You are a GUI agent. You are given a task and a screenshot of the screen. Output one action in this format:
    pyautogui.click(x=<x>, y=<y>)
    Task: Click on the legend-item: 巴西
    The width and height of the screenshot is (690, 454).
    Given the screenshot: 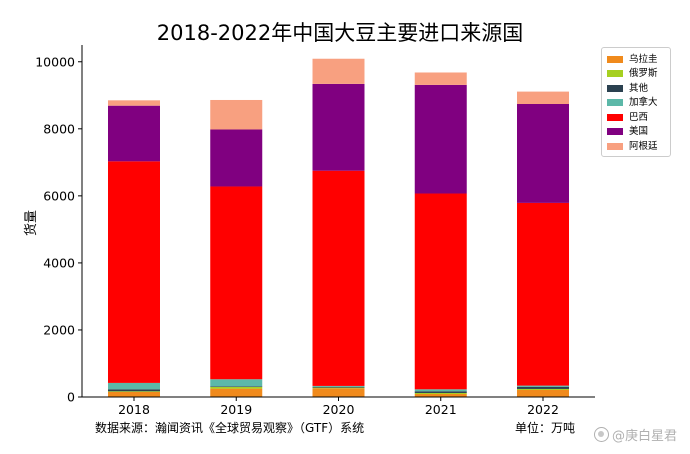 What is the action you would take?
    pyautogui.click(x=636, y=117)
    